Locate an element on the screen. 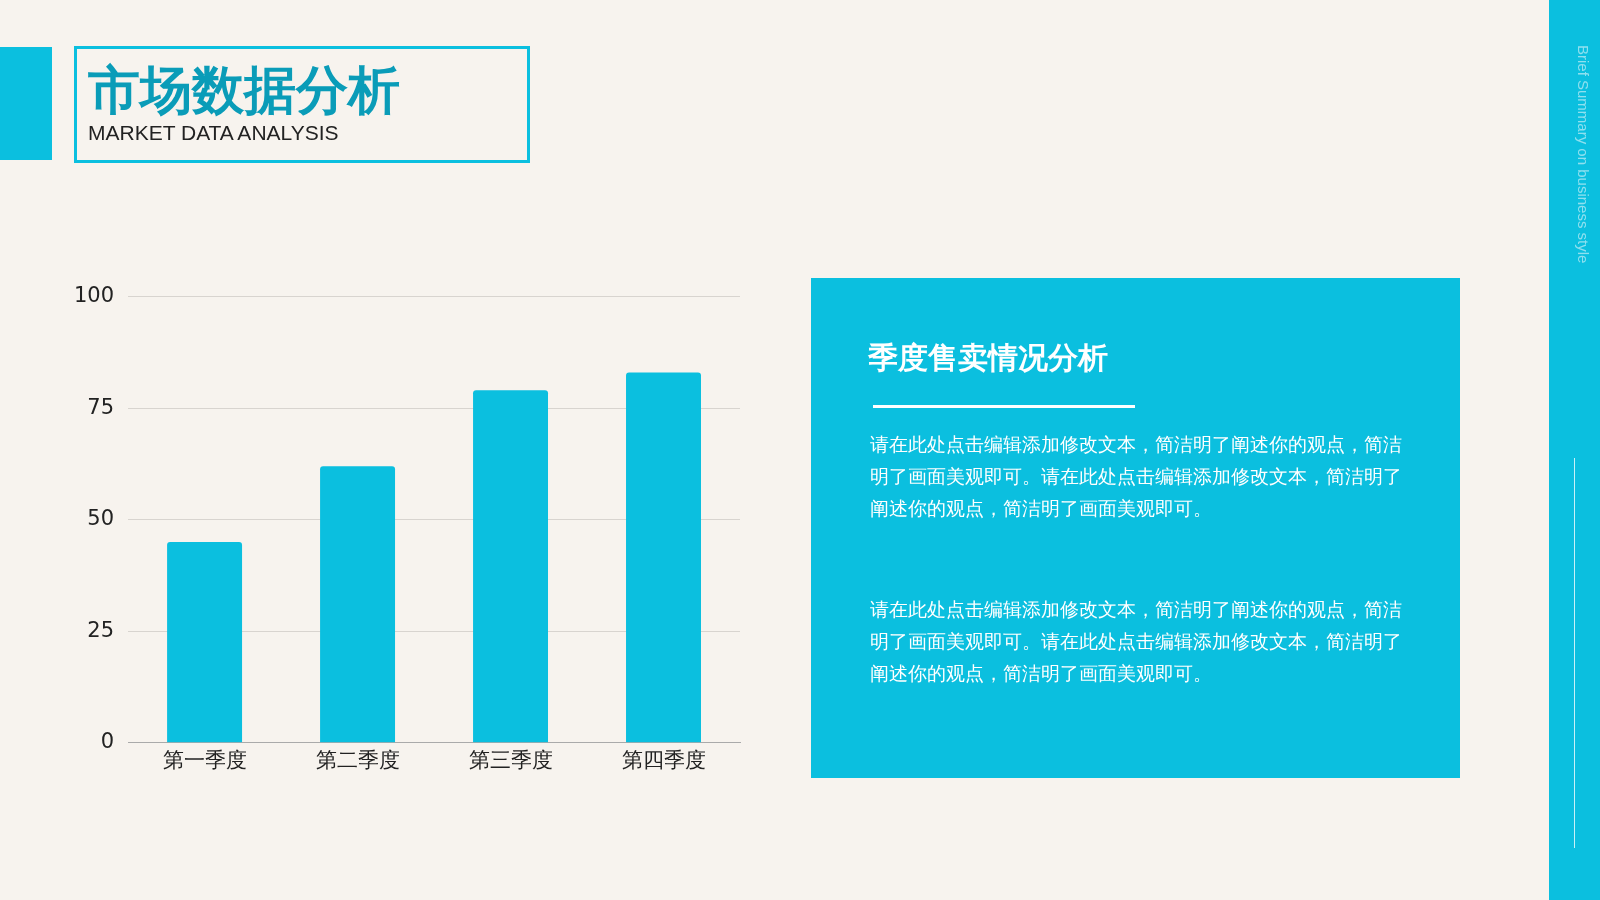 The width and height of the screenshot is (1600, 900). x-tick-label: 第三季度 is located at coordinates (510, 759).